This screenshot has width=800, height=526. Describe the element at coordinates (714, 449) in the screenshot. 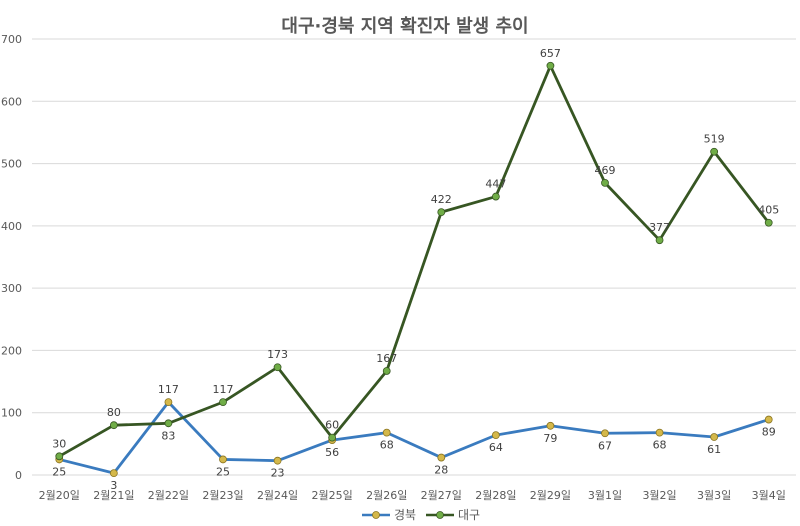

I see `data-label: 61` at that location.